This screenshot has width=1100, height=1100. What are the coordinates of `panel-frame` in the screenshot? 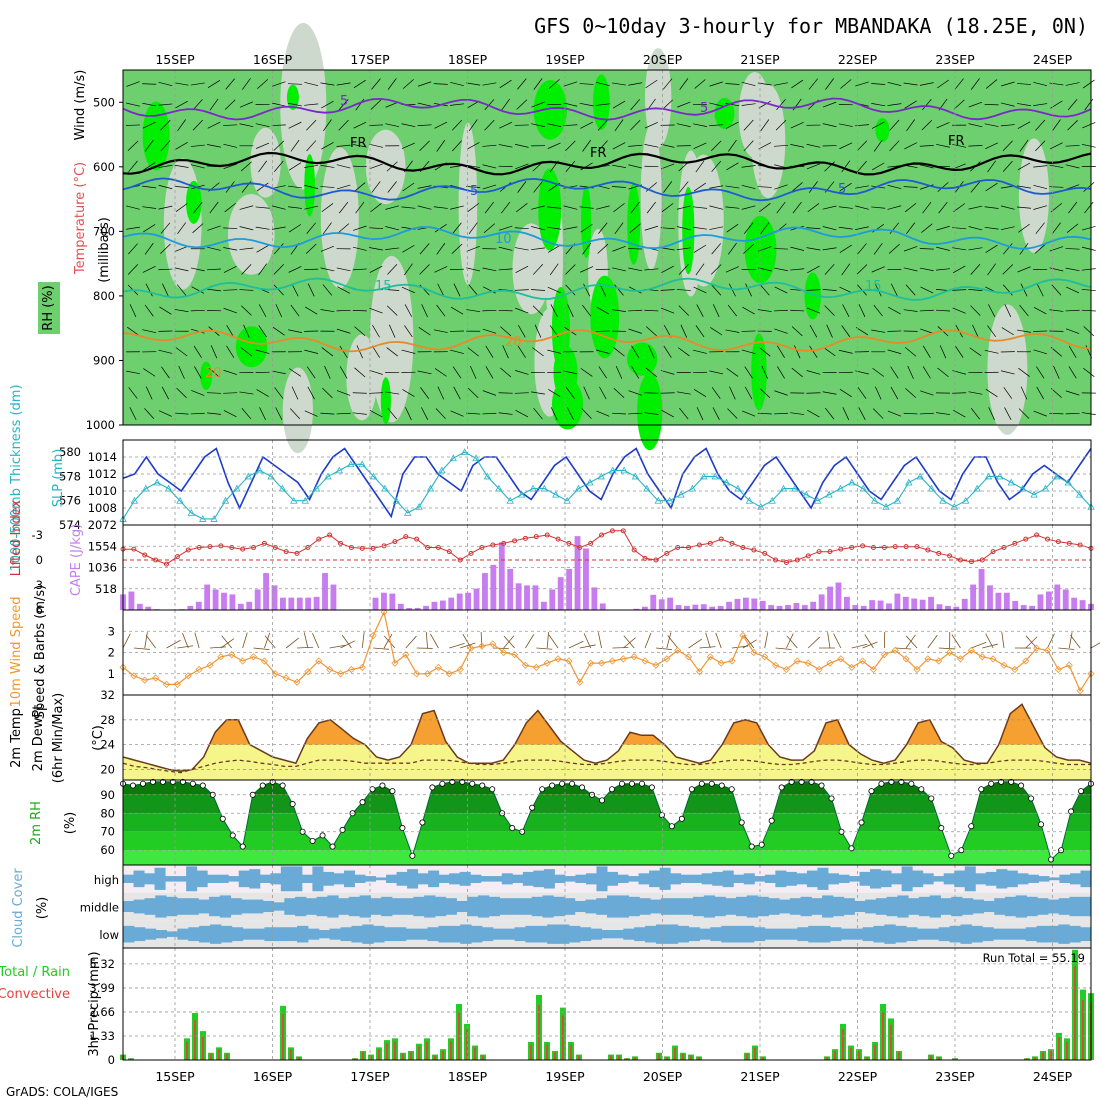 It's located at (607, 1004).